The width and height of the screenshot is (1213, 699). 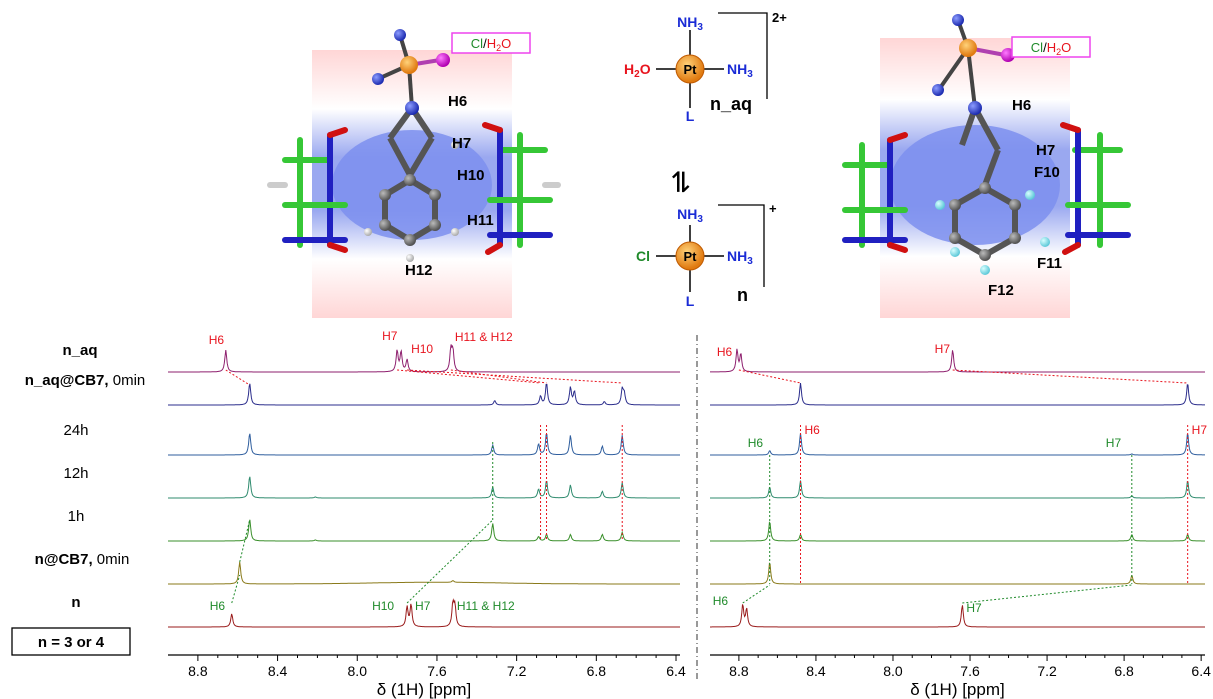 What do you see at coordinates (517, 671) in the screenshot?
I see `x-tick-label-left-4: 7.2` at bounding box center [517, 671].